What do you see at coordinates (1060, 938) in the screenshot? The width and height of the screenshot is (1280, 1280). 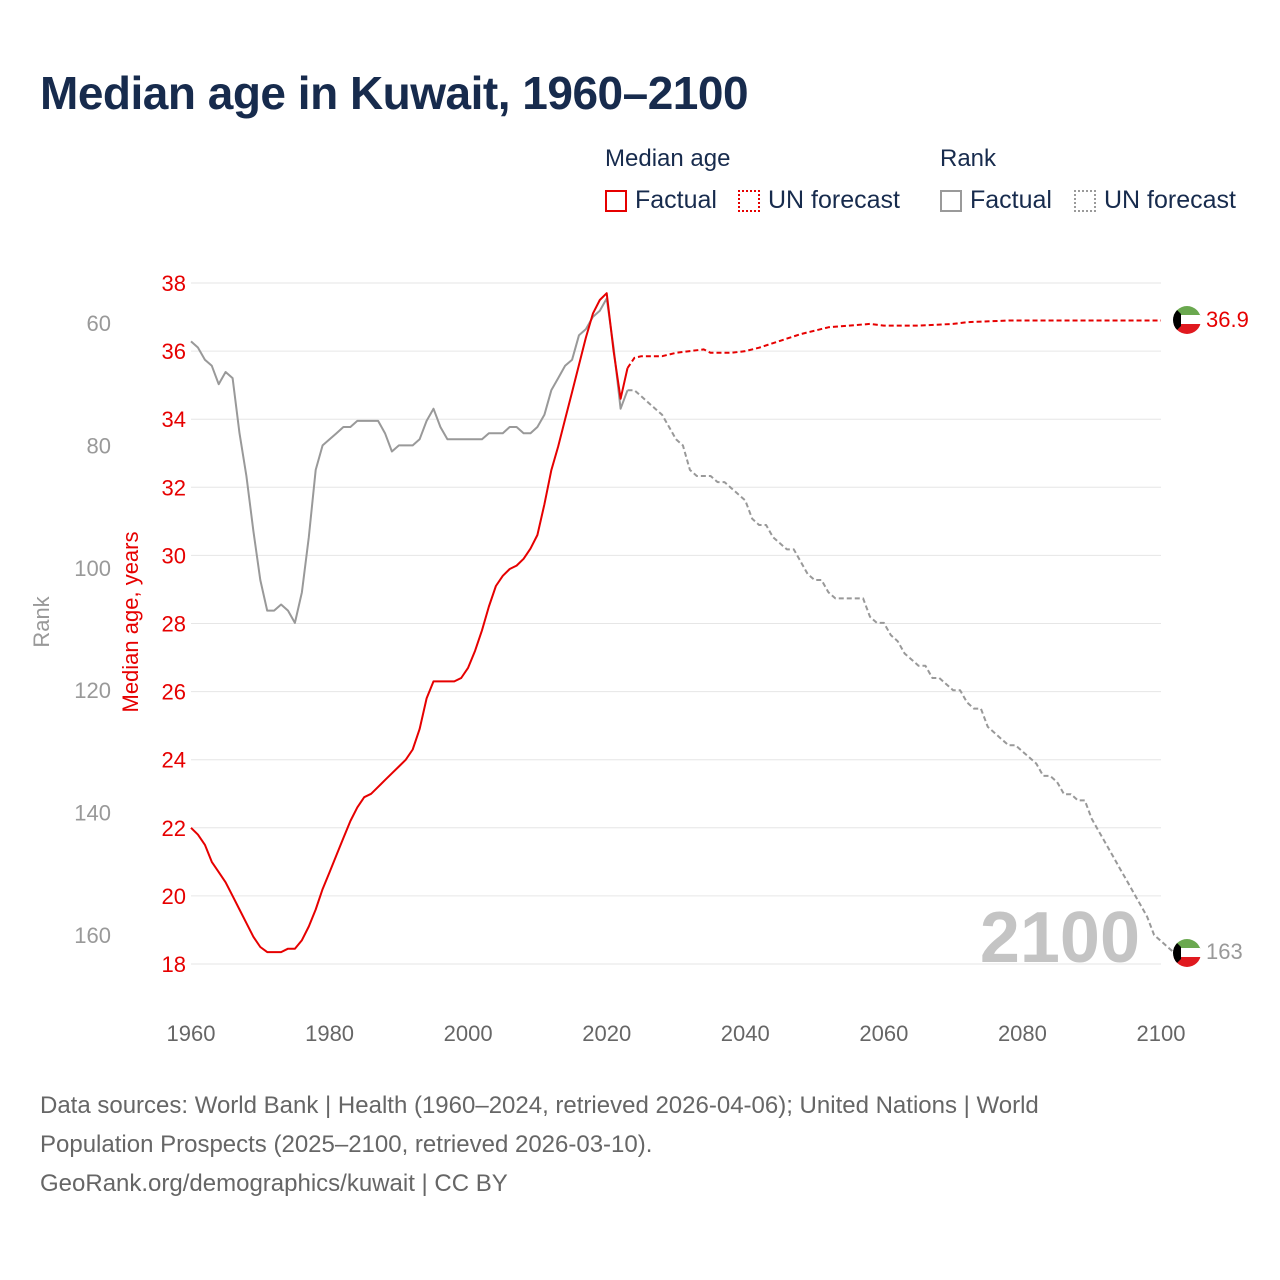 I see `year-watermark: 2100` at bounding box center [1060, 938].